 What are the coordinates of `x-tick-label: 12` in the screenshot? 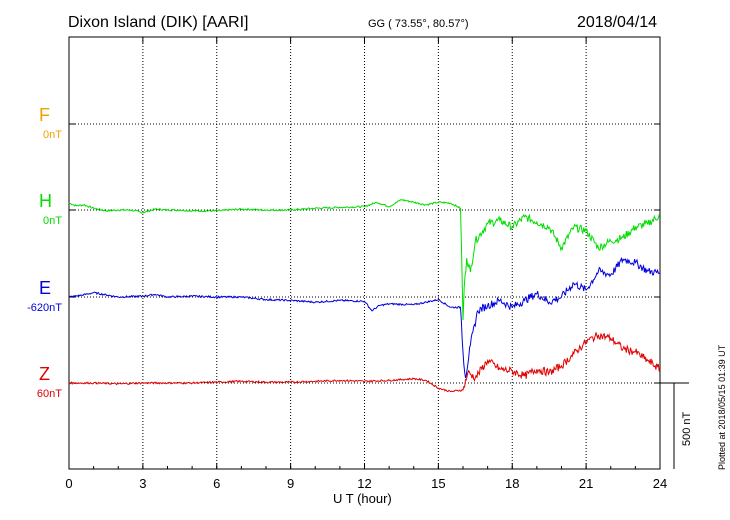 It's located at (364, 483).